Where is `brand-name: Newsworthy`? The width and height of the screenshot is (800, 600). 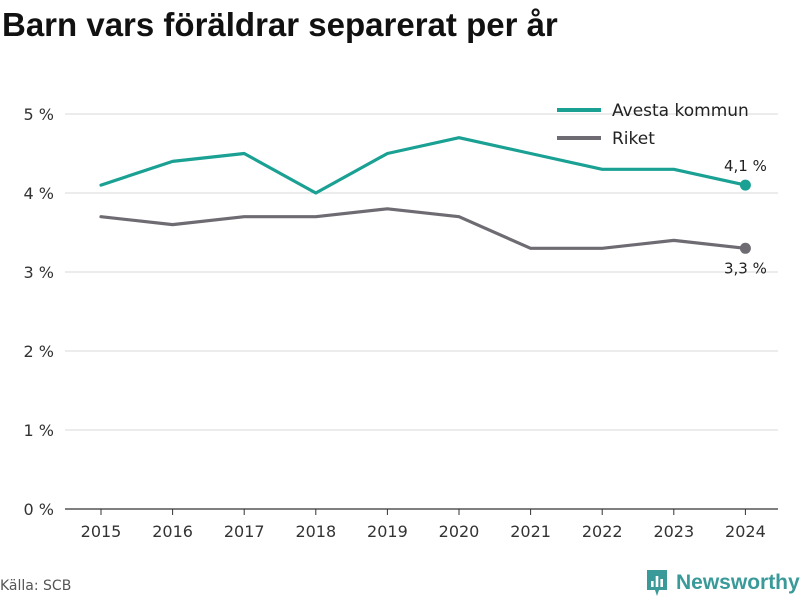 brand-name: Newsworthy is located at coordinates (738, 582).